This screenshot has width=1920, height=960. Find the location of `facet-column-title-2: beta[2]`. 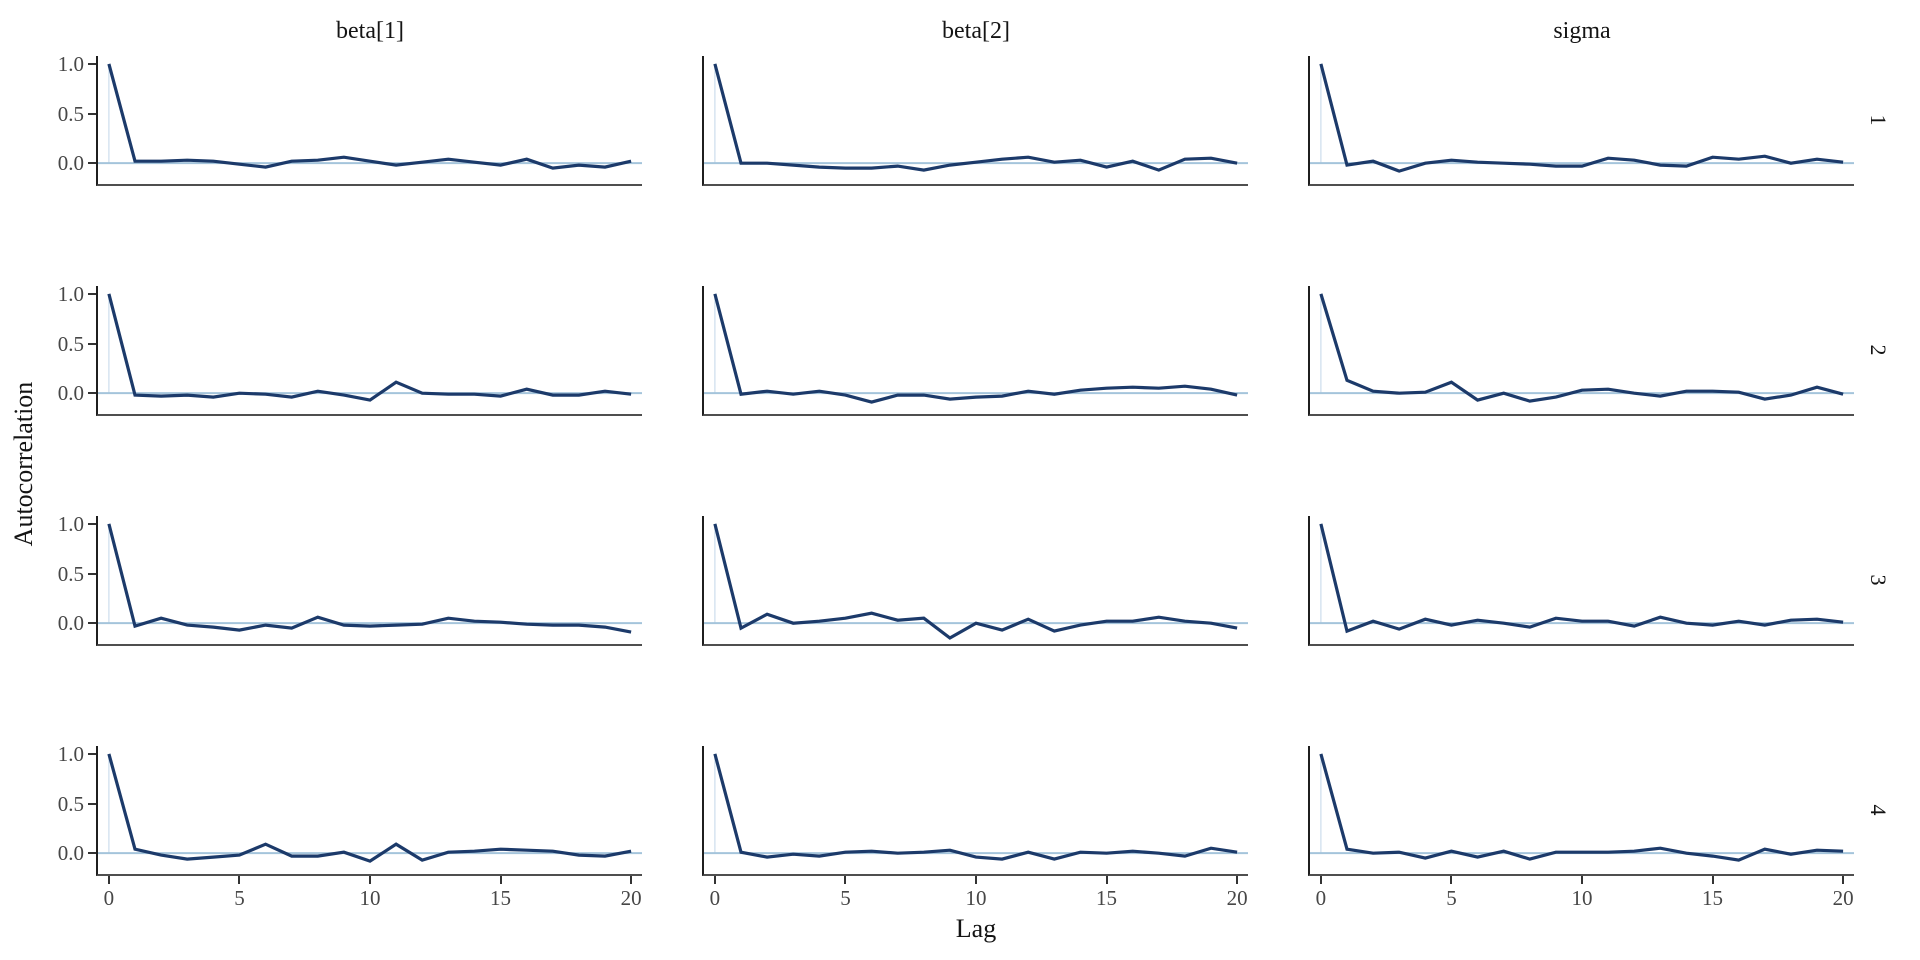

facet-column-title-2: beta[2] is located at coordinates (976, 31).